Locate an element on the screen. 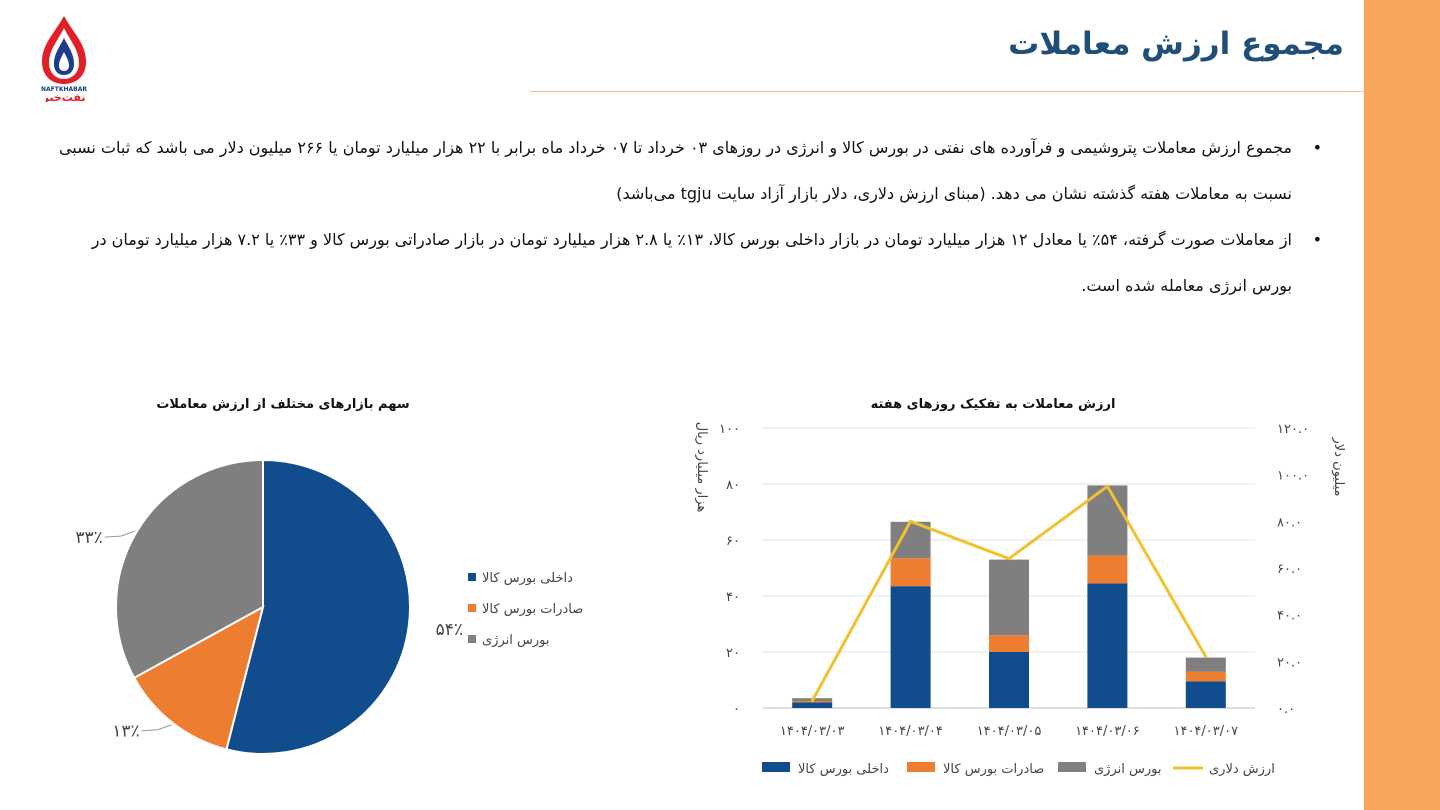 The width and height of the screenshot is (1440, 810). bar-chart-title: ارزش معاملات به تفکیک روزهای هفته is located at coordinates (993, 404).